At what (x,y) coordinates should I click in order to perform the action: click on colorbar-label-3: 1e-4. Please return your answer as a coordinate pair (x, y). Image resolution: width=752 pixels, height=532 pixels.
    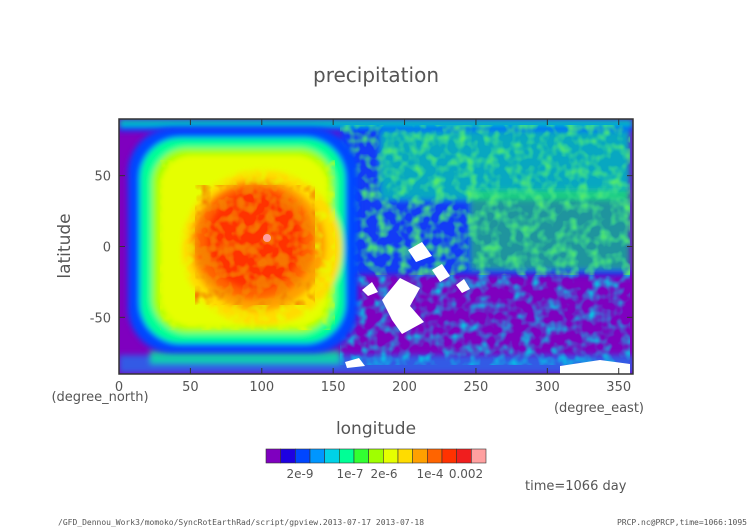
    Looking at the image, I should click on (430, 474).